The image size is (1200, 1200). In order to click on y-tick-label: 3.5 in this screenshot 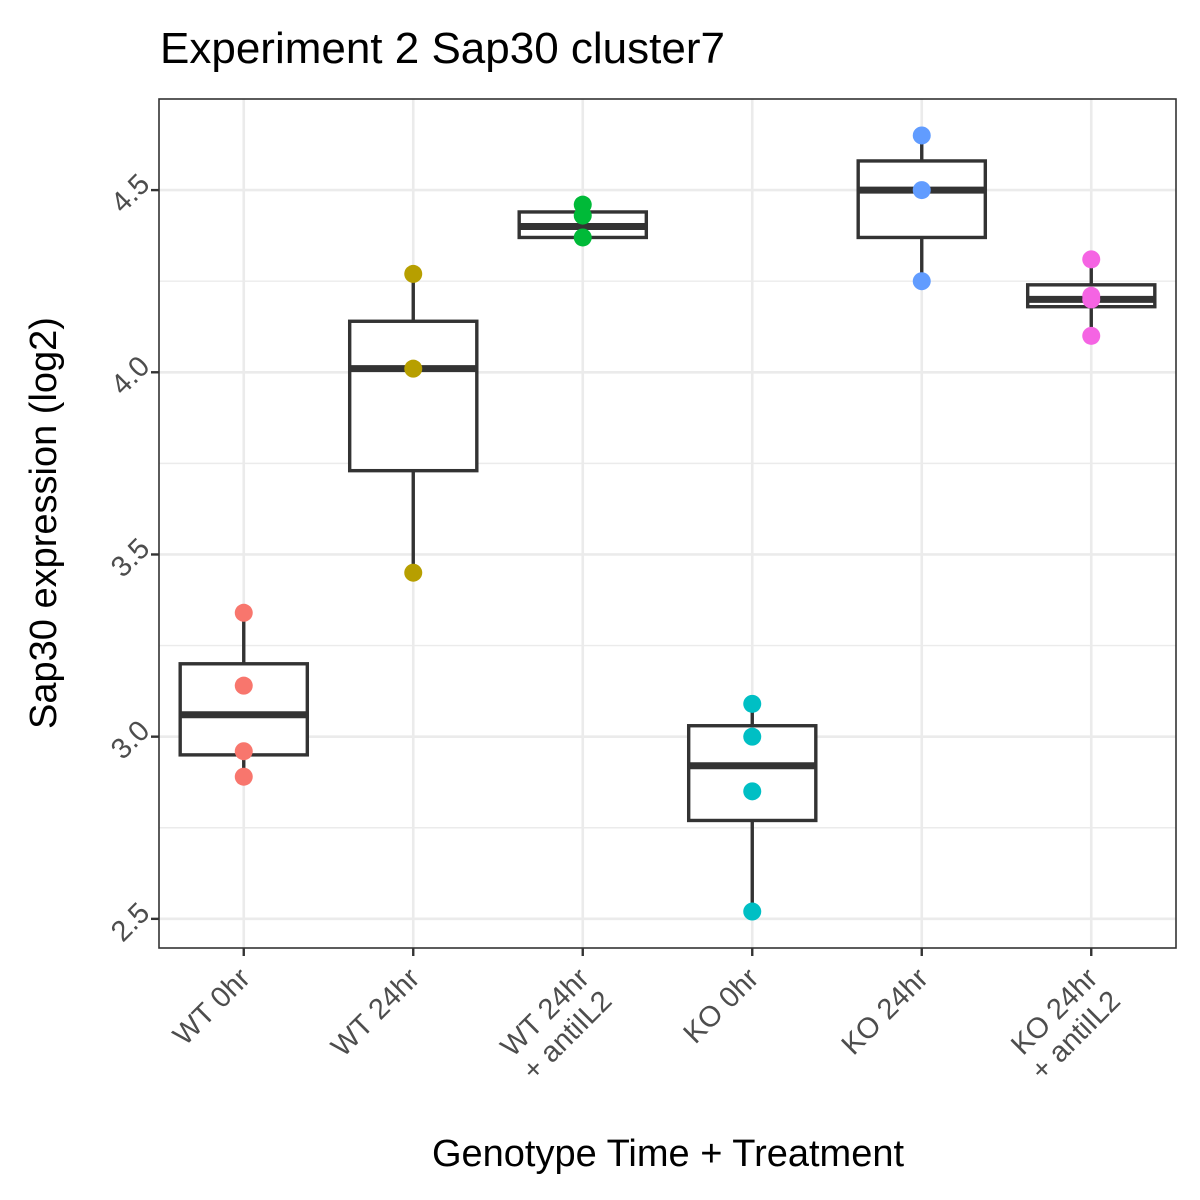, I will do `click(130, 558)`.